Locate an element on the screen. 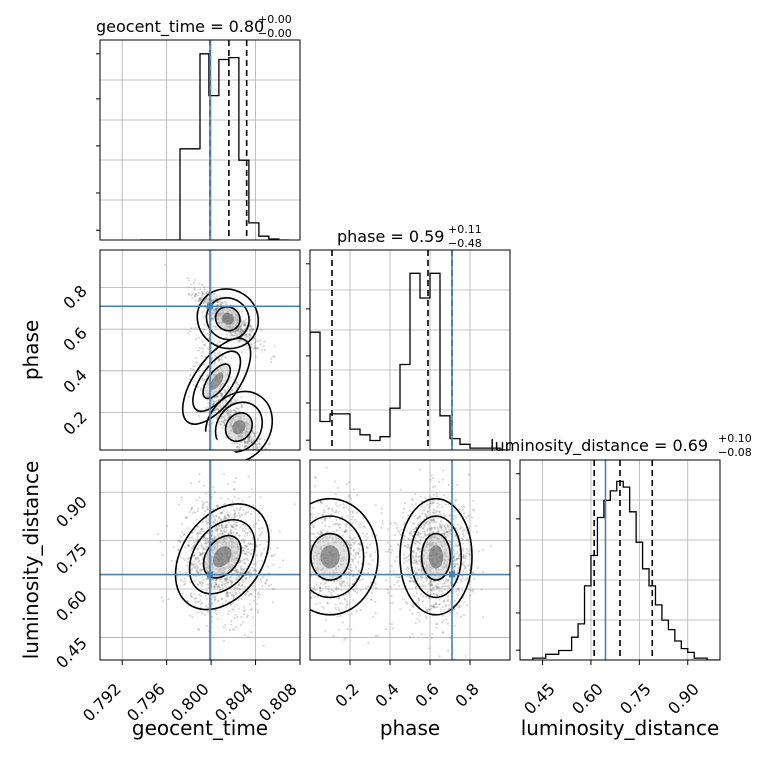  xlabel-luminosity_distance: luminosity_distance is located at coordinates (620, 728).